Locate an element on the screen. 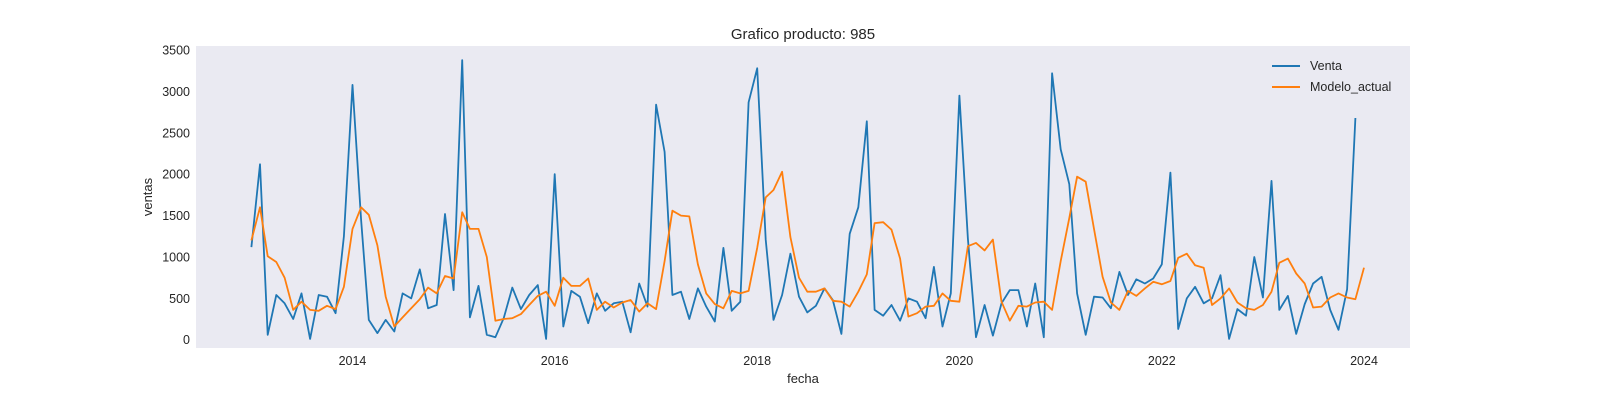 This screenshot has height=400, width=1600. chart-title: Grafico producto: 985 is located at coordinates (803, 34).